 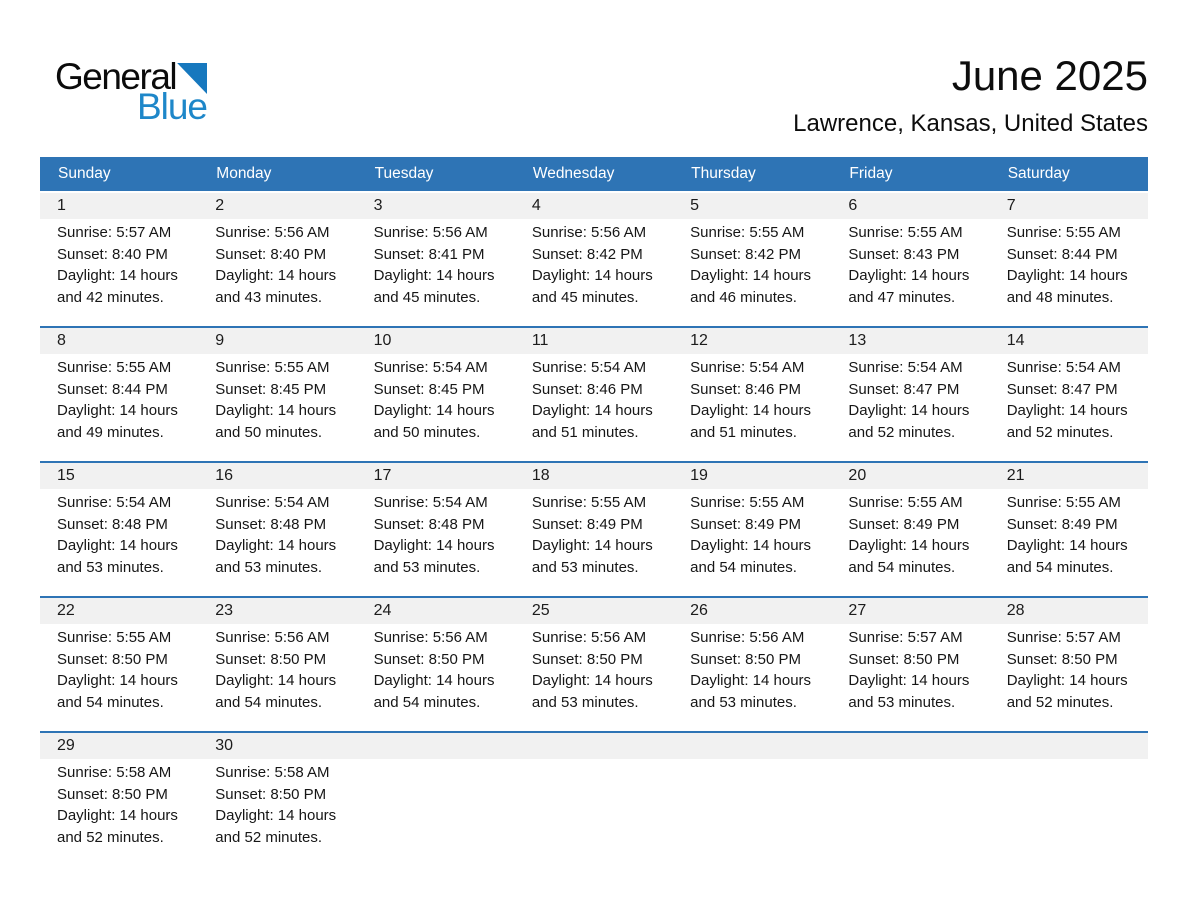 What do you see at coordinates (723, 173) in the screenshot?
I see `weekday-header-thursday: Thursday` at bounding box center [723, 173].